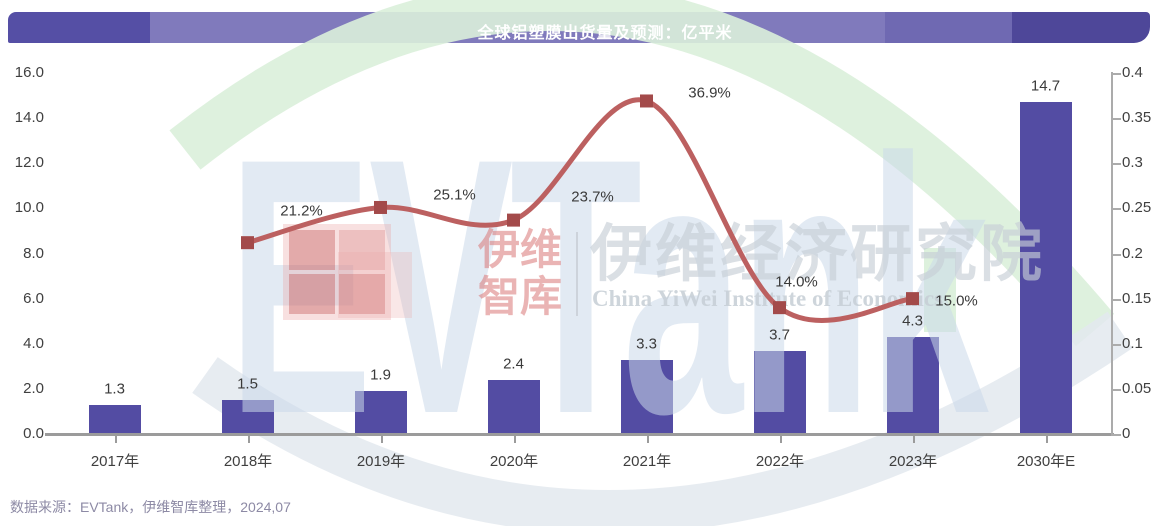  I want to click on watermark-logo-cn-line1: 伊维, so click(519, 249).